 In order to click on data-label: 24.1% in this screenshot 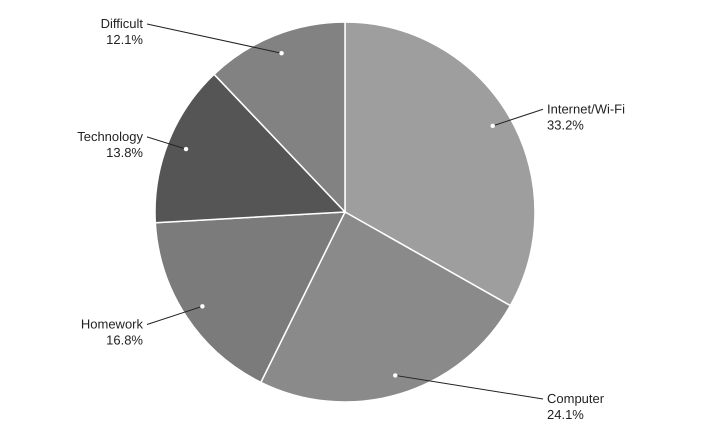, I will do `click(565, 414)`.